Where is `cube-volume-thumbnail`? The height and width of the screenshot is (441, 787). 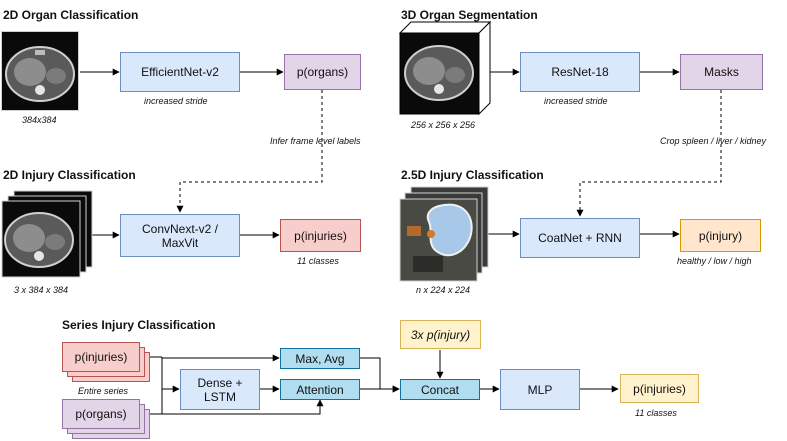 cube-volume-thumbnail is located at coordinates (445, 68).